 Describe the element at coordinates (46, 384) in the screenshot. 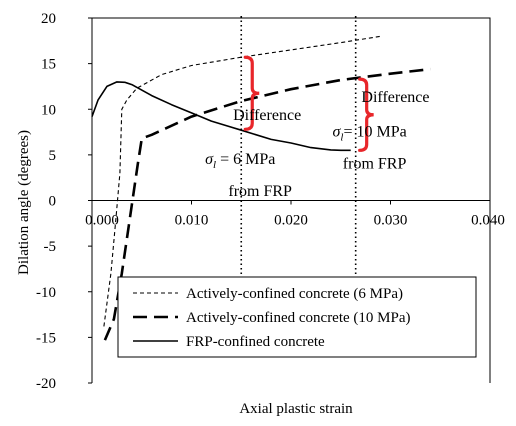

I see `y-tick-label: -20` at that location.